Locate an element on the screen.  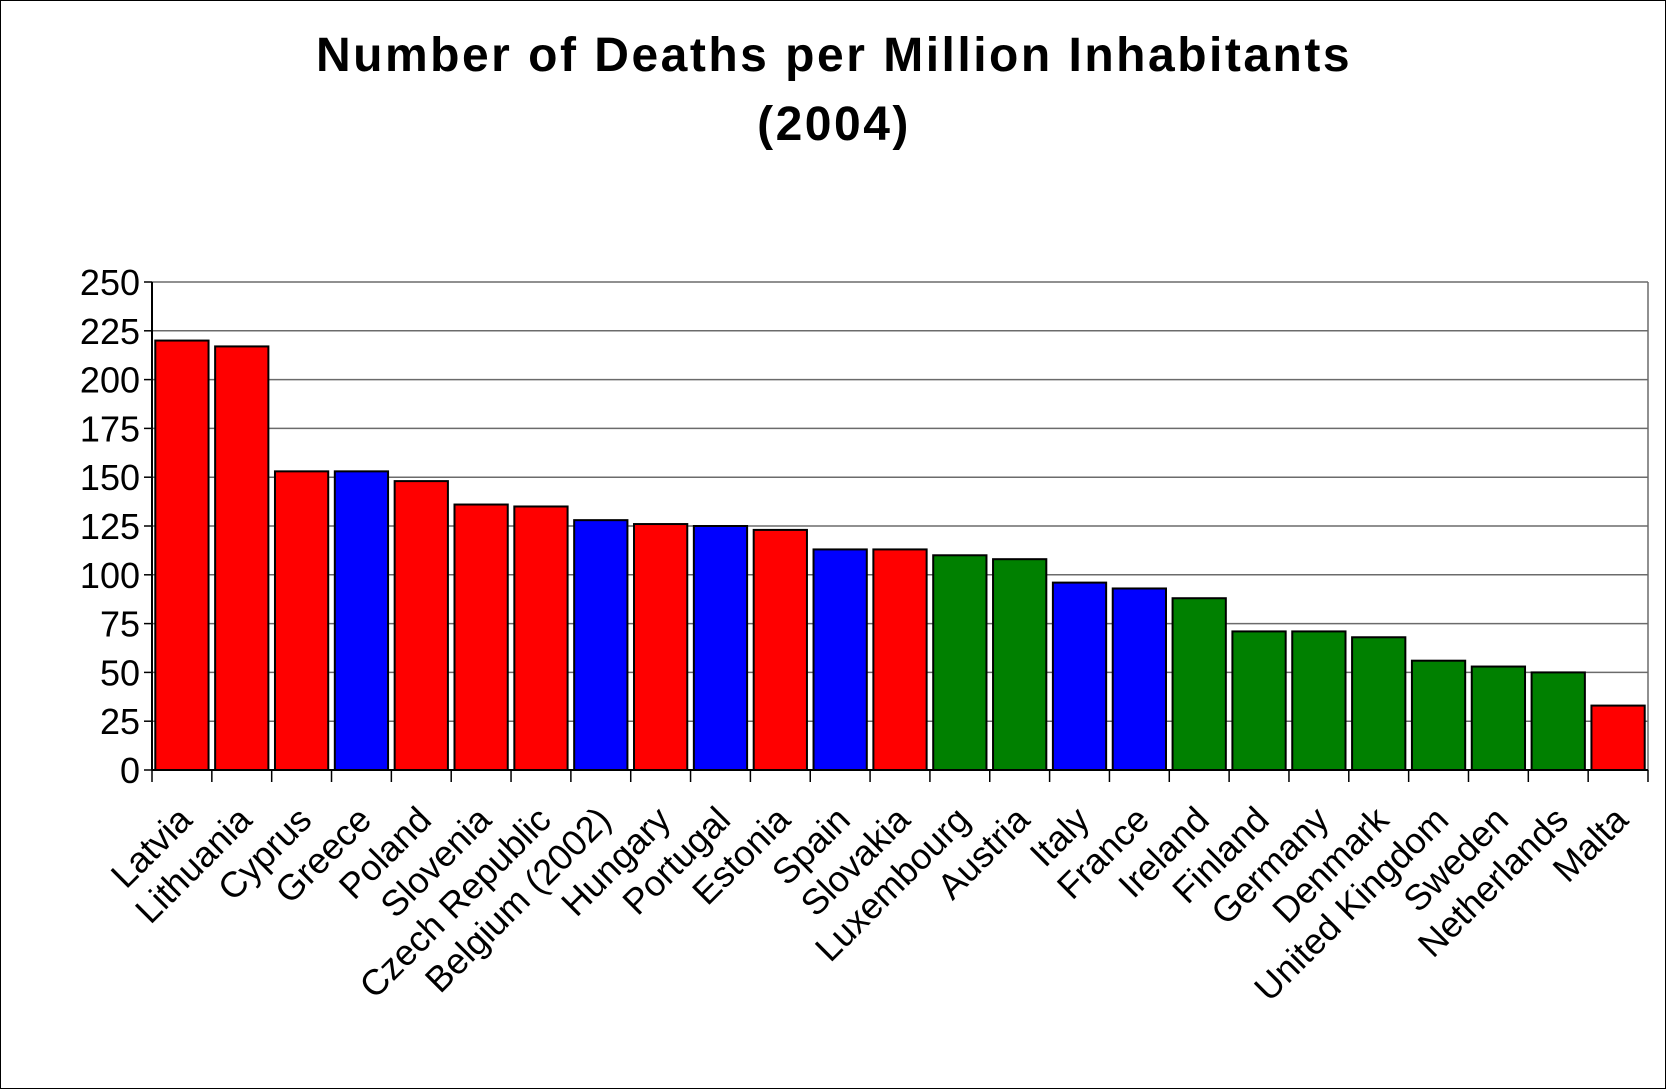
chart-title: Number of Deaths per Million Inhabitants is located at coordinates (834, 55).